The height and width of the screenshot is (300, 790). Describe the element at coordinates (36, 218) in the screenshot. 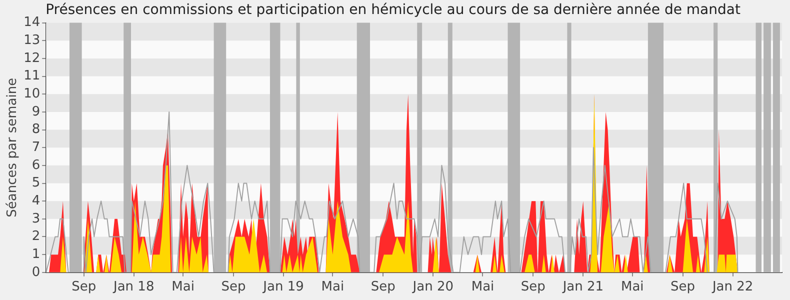

I see `y-tick-label: 3` at that location.